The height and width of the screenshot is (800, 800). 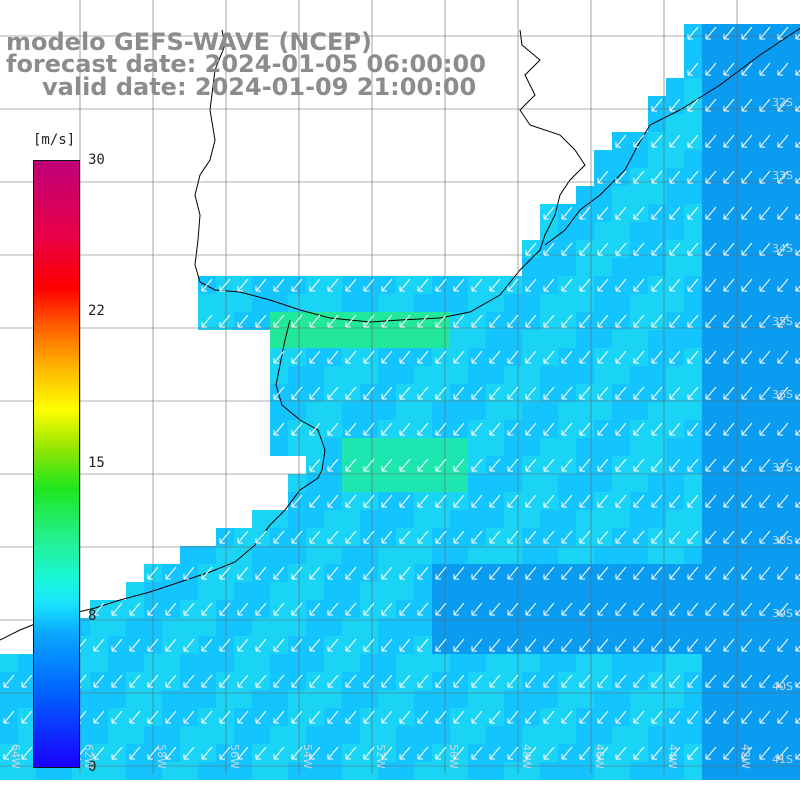 What do you see at coordinates (234, 756) in the screenshot?
I see `longitude-label: 56W` at bounding box center [234, 756].